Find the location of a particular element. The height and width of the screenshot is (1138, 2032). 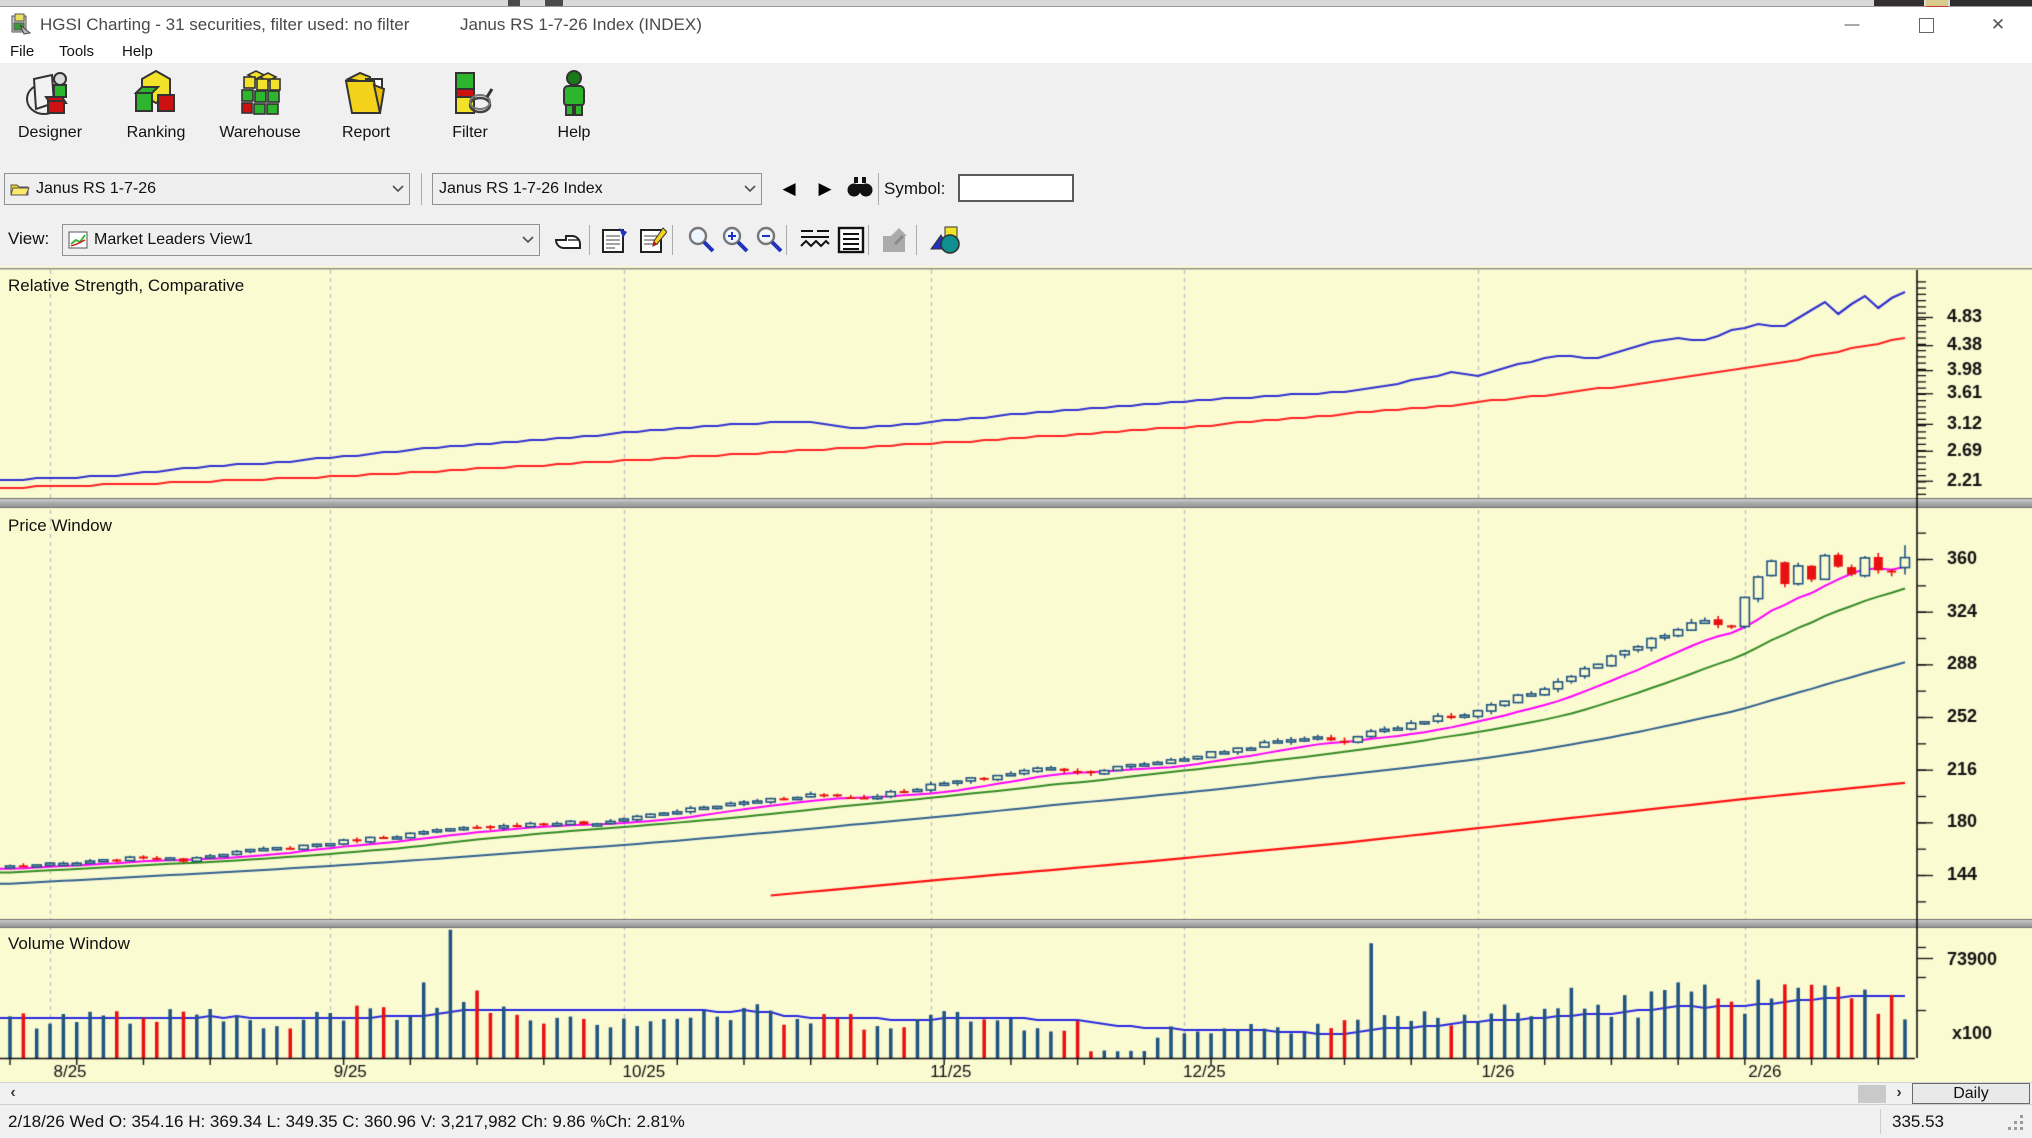

period-daily-button: Daily is located at coordinates (1971, 1093).